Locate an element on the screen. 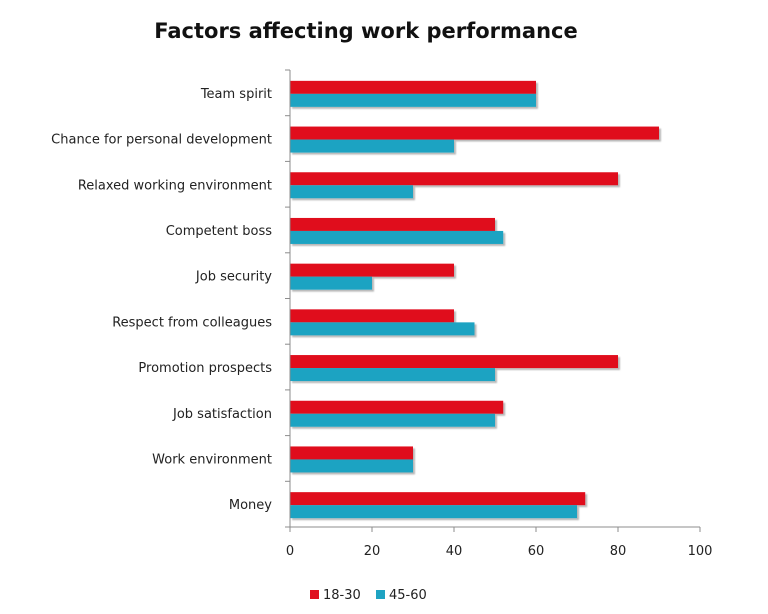  bar-45-60-chance-for-personal-development is located at coordinates (372, 146).